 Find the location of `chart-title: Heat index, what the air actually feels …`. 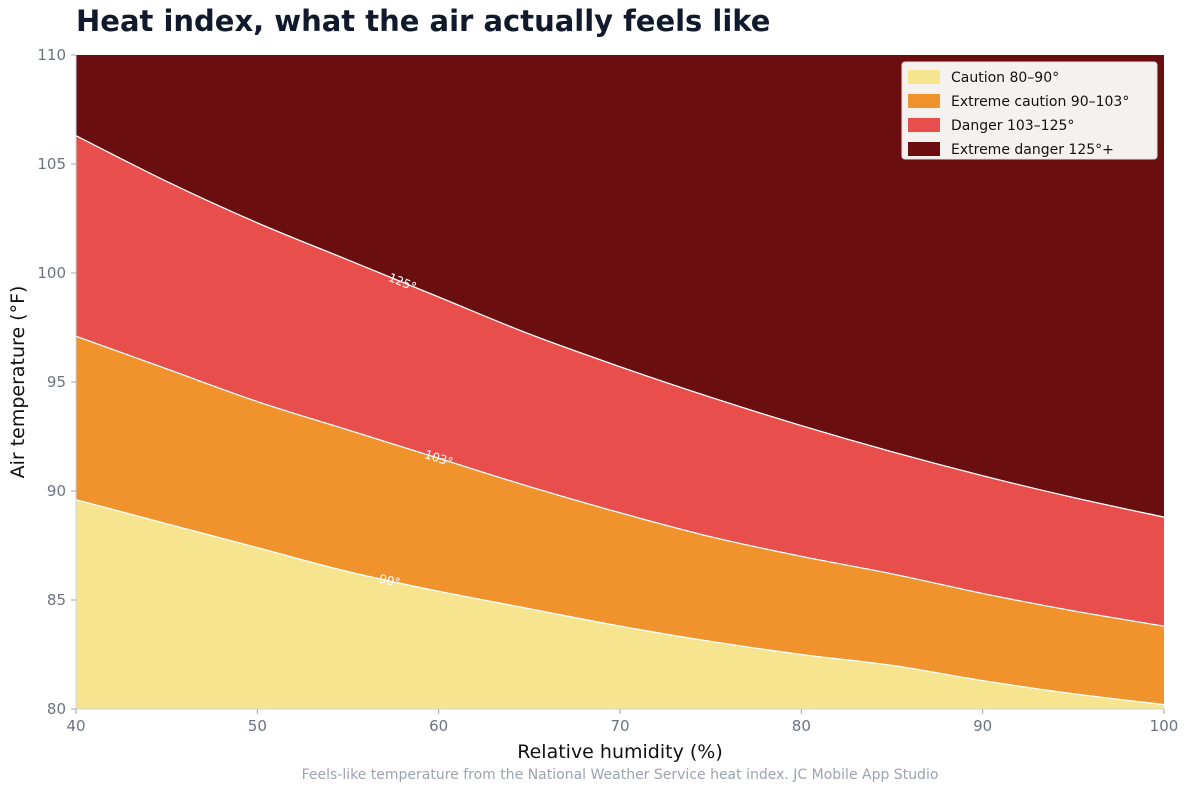

chart-title: Heat index, what the air actually feels … is located at coordinates (423, 21).